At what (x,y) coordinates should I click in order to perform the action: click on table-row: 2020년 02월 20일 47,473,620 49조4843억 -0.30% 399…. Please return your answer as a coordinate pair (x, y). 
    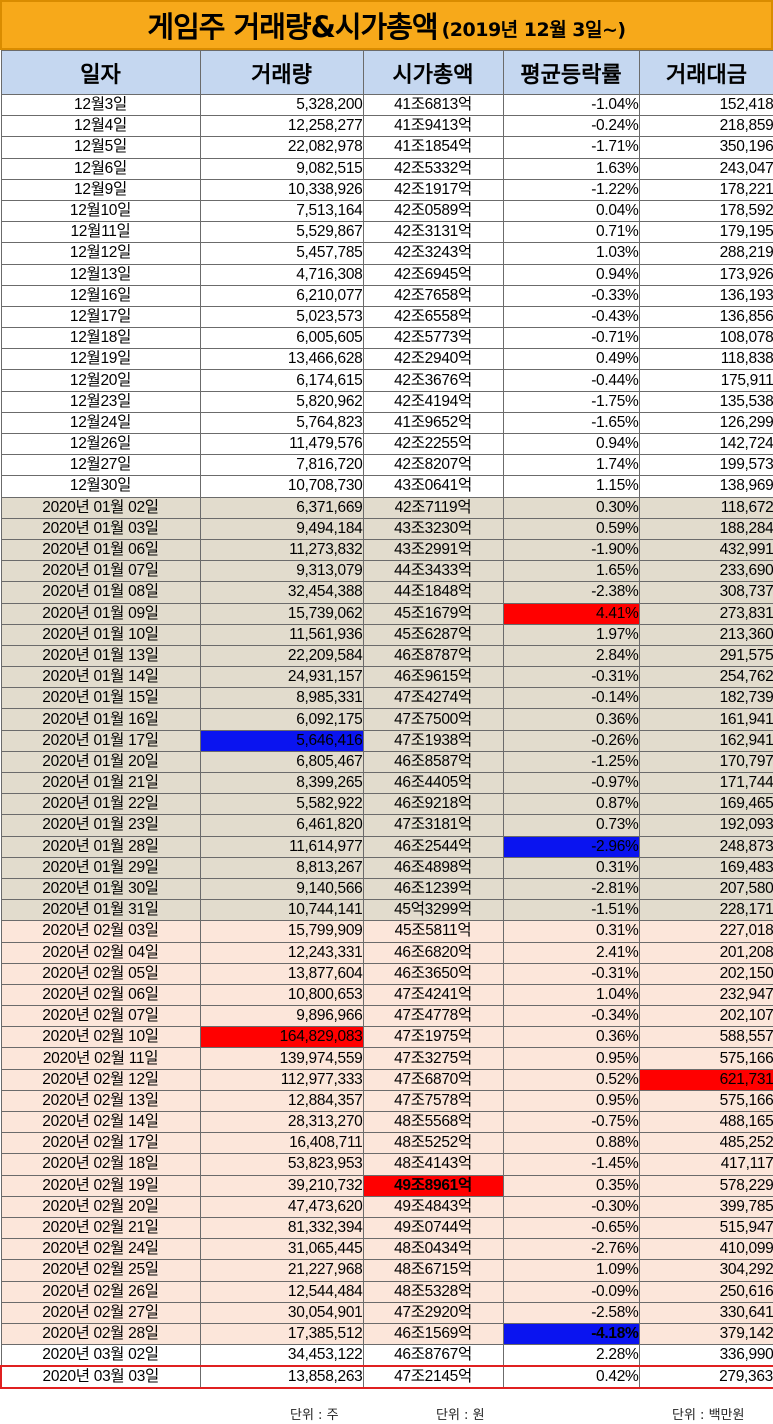
    Looking at the image, I should click on (386, 1206).